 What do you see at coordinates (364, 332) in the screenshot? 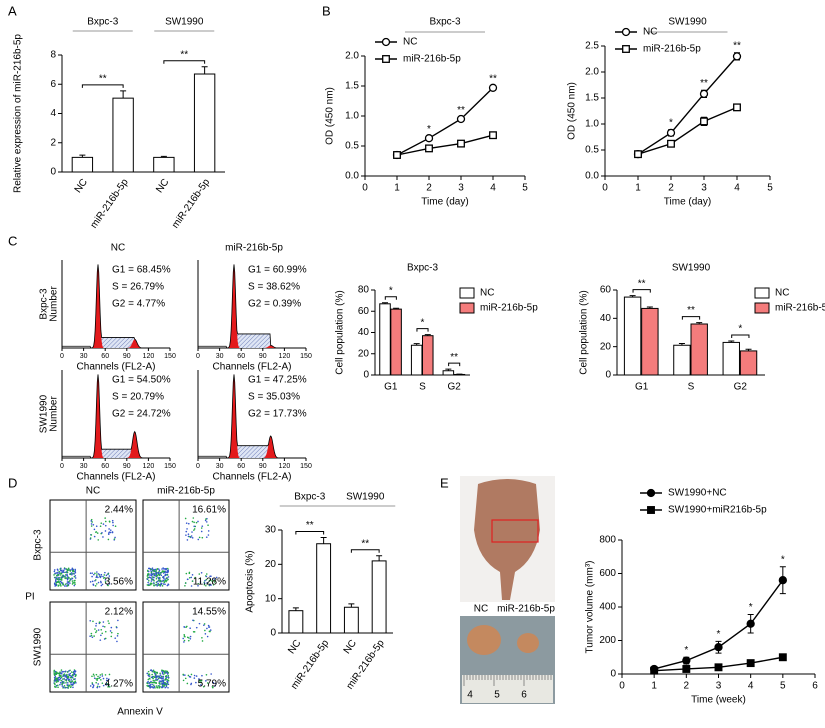
I see `y-tick-label: 40` at bounding box center [364, 332].